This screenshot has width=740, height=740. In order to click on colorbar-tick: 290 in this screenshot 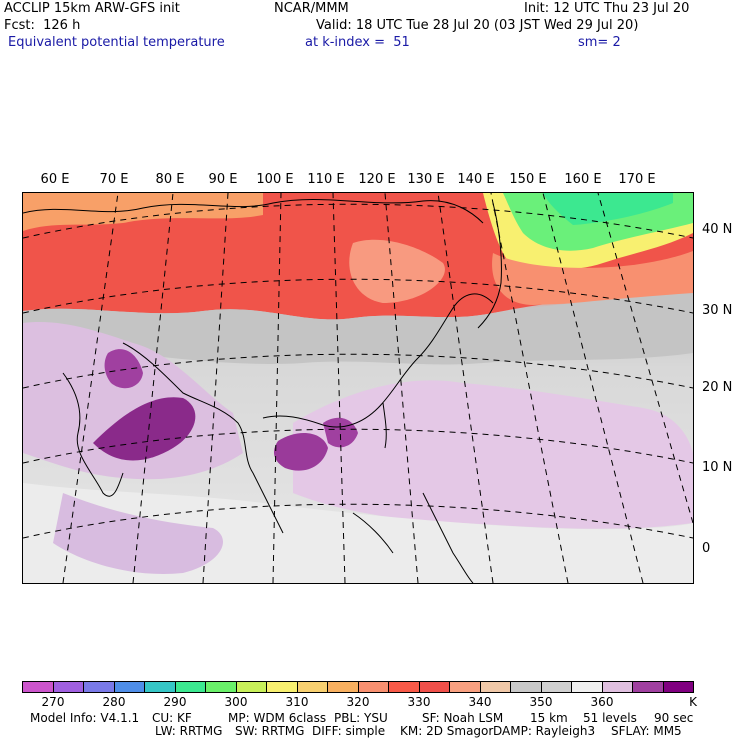, I will do `click(175, 702)`.